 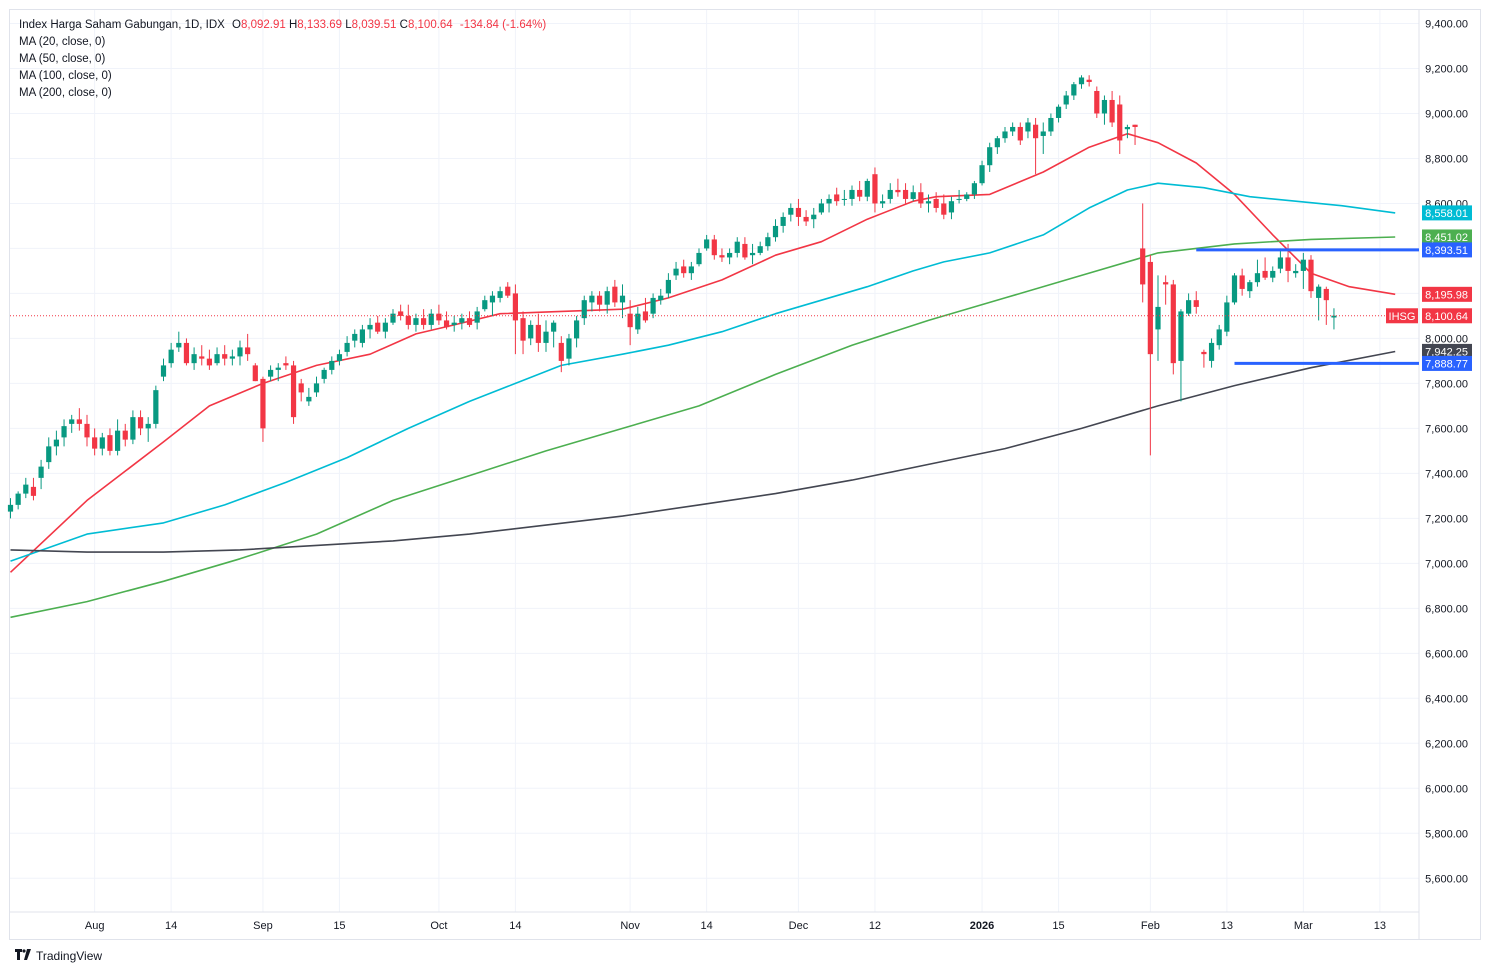 I want to click on ohlc-close-label: C, so click(x=403, y=25).